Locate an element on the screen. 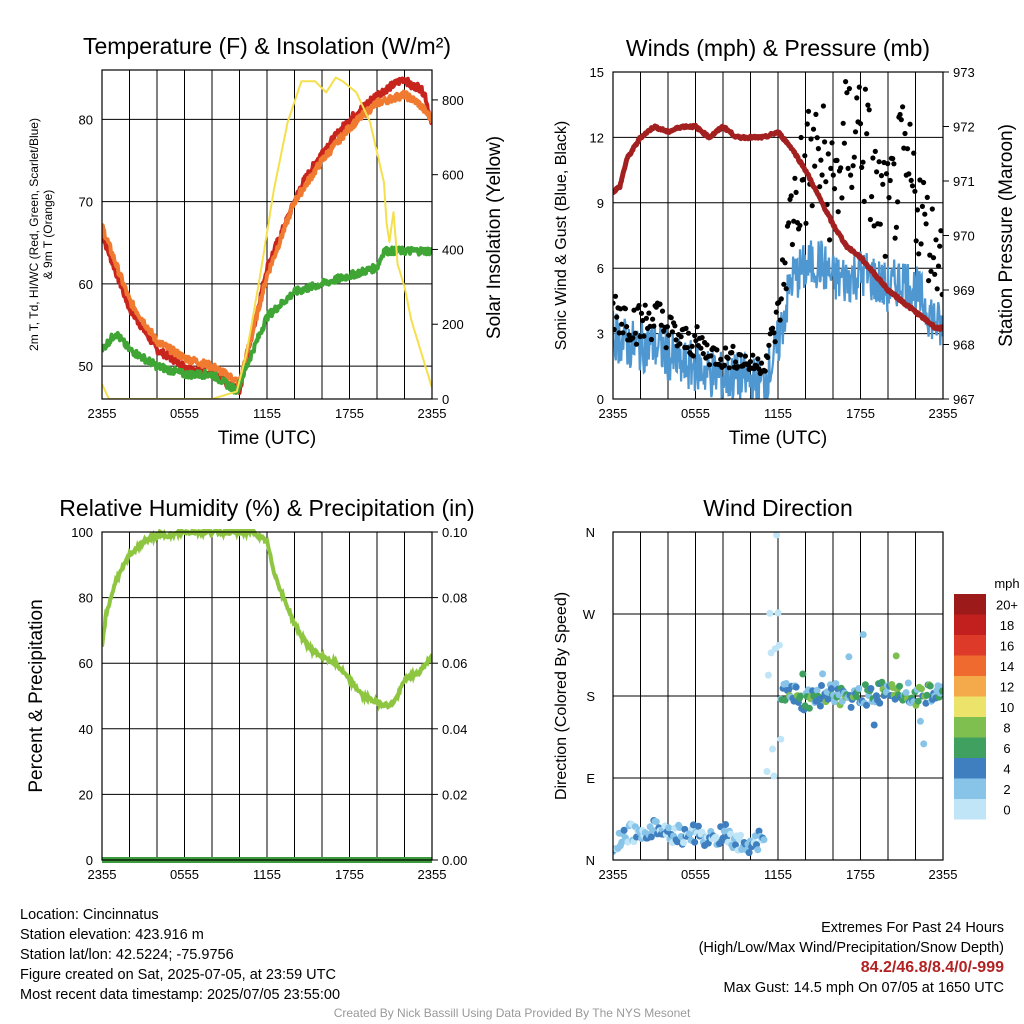 This screenshot has width=1024, height=1024. y-tick-label: 40 is located at coordinates (86, 729).